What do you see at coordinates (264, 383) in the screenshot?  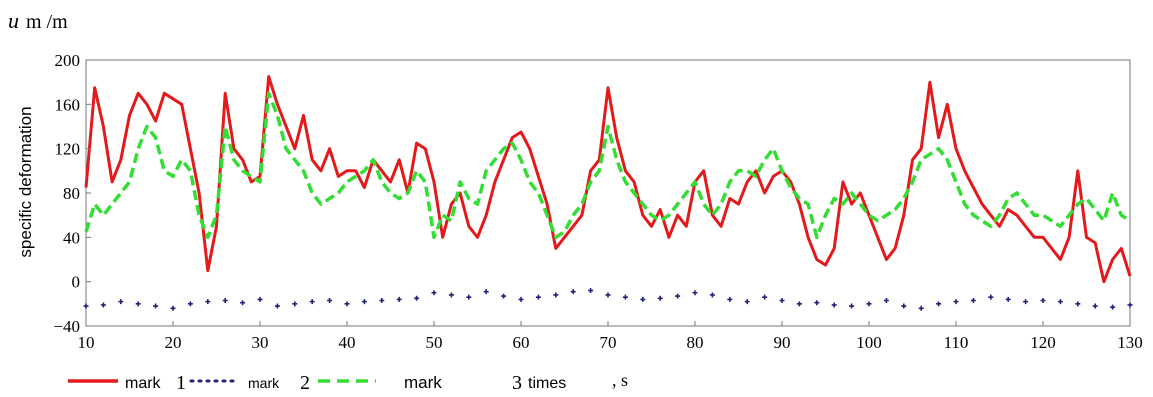 I see `legend-label-mark2-word: mark` at bounding box center [264, 383].